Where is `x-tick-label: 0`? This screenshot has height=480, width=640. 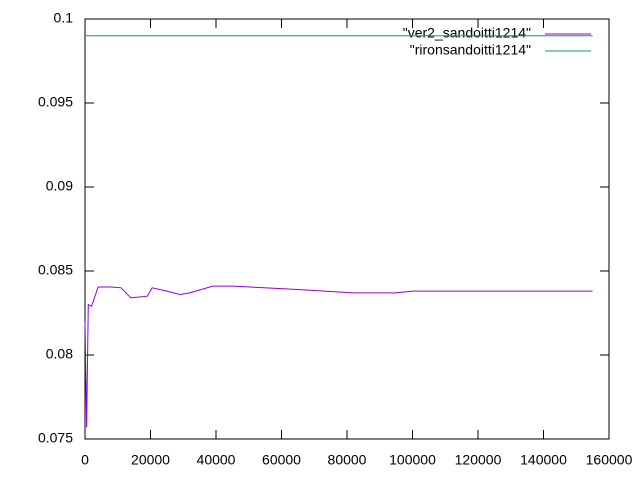
x-tick-label: 0 is located at coordinates (85, 460).